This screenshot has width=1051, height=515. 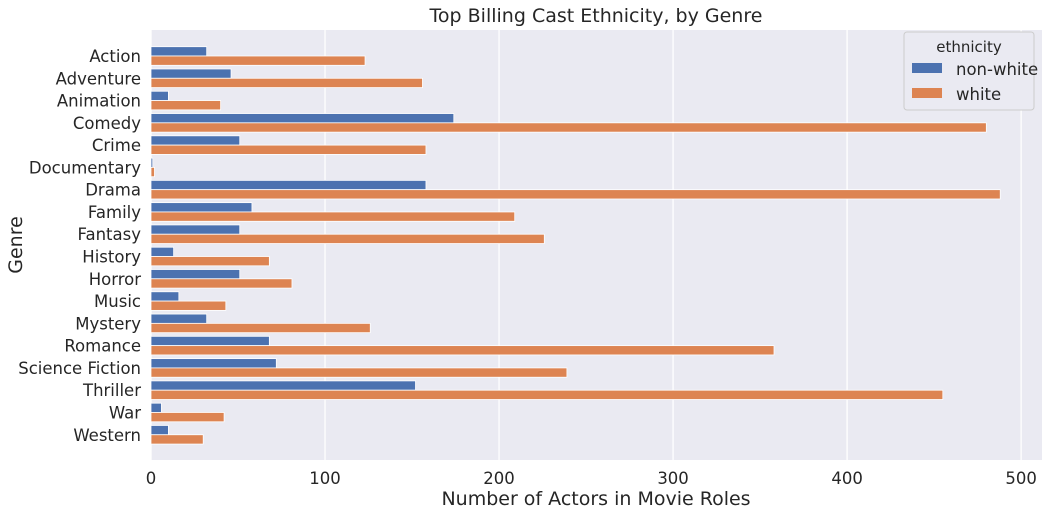 What do you see at coordinates (359, 372) in the screenshot?
I see `bar-white-science-fiction` at bounding box center [359, 372].